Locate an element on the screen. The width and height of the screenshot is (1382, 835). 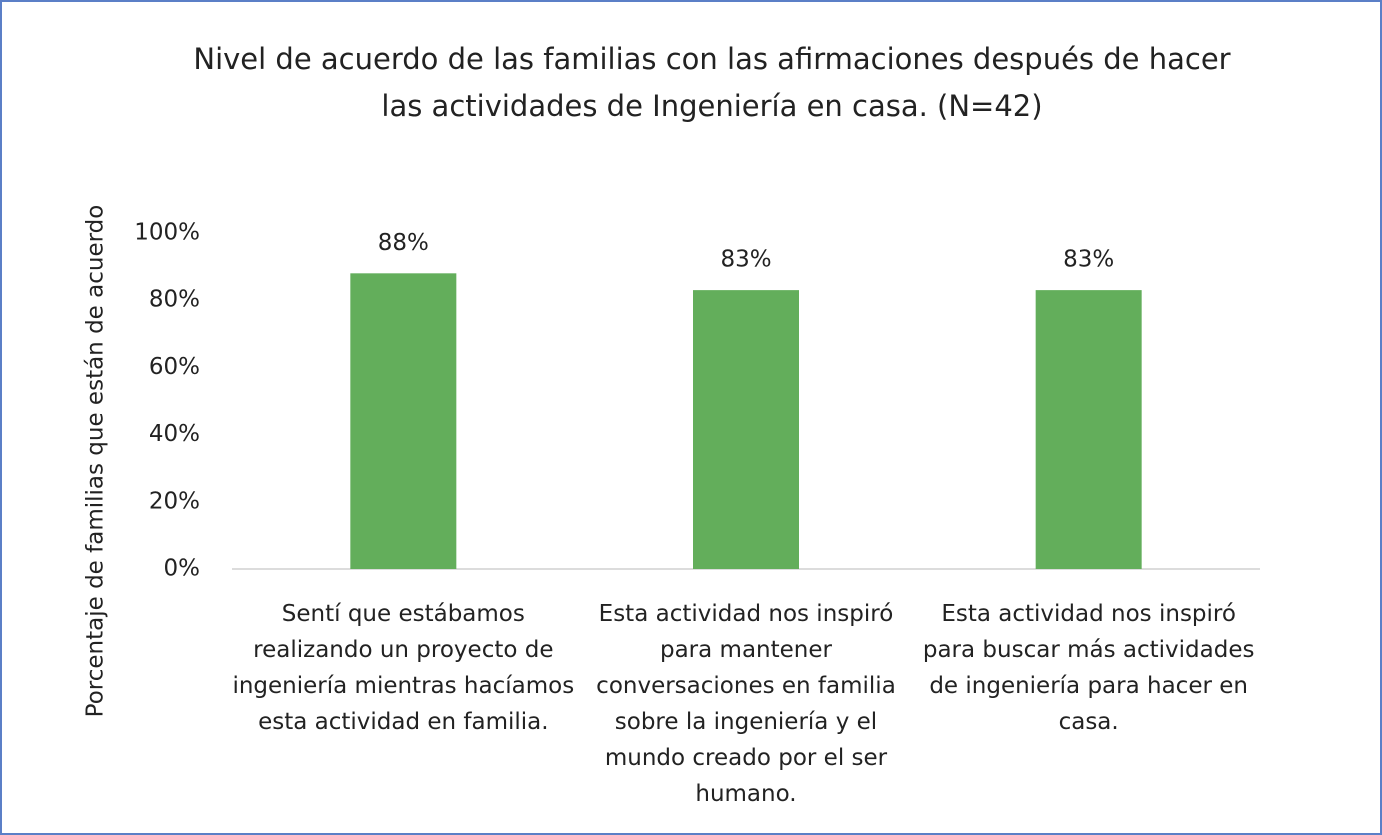
y-tick-label: 0% is located at coordinates (182, 569).